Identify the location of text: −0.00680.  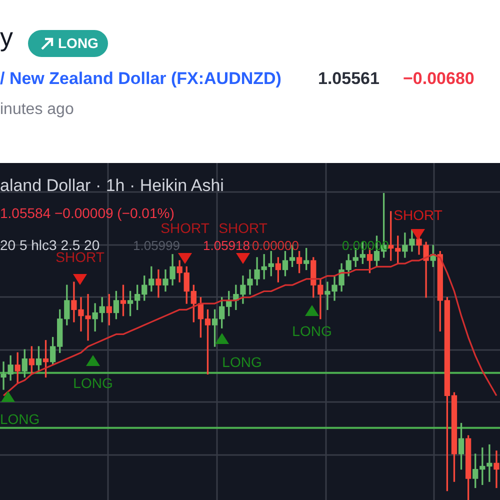
(438, 78).